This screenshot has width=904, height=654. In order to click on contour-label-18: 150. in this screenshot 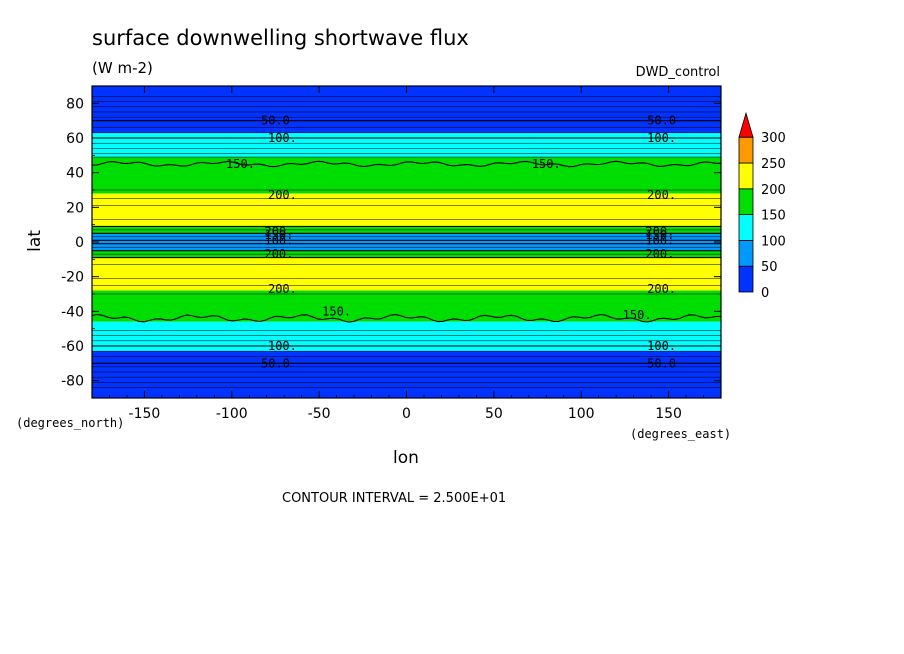, I will do `click(336, 311)`.